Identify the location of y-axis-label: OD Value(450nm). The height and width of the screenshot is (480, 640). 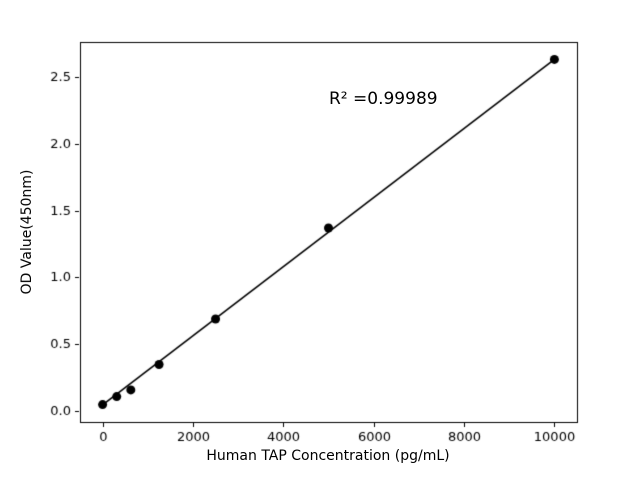
(27, 232).